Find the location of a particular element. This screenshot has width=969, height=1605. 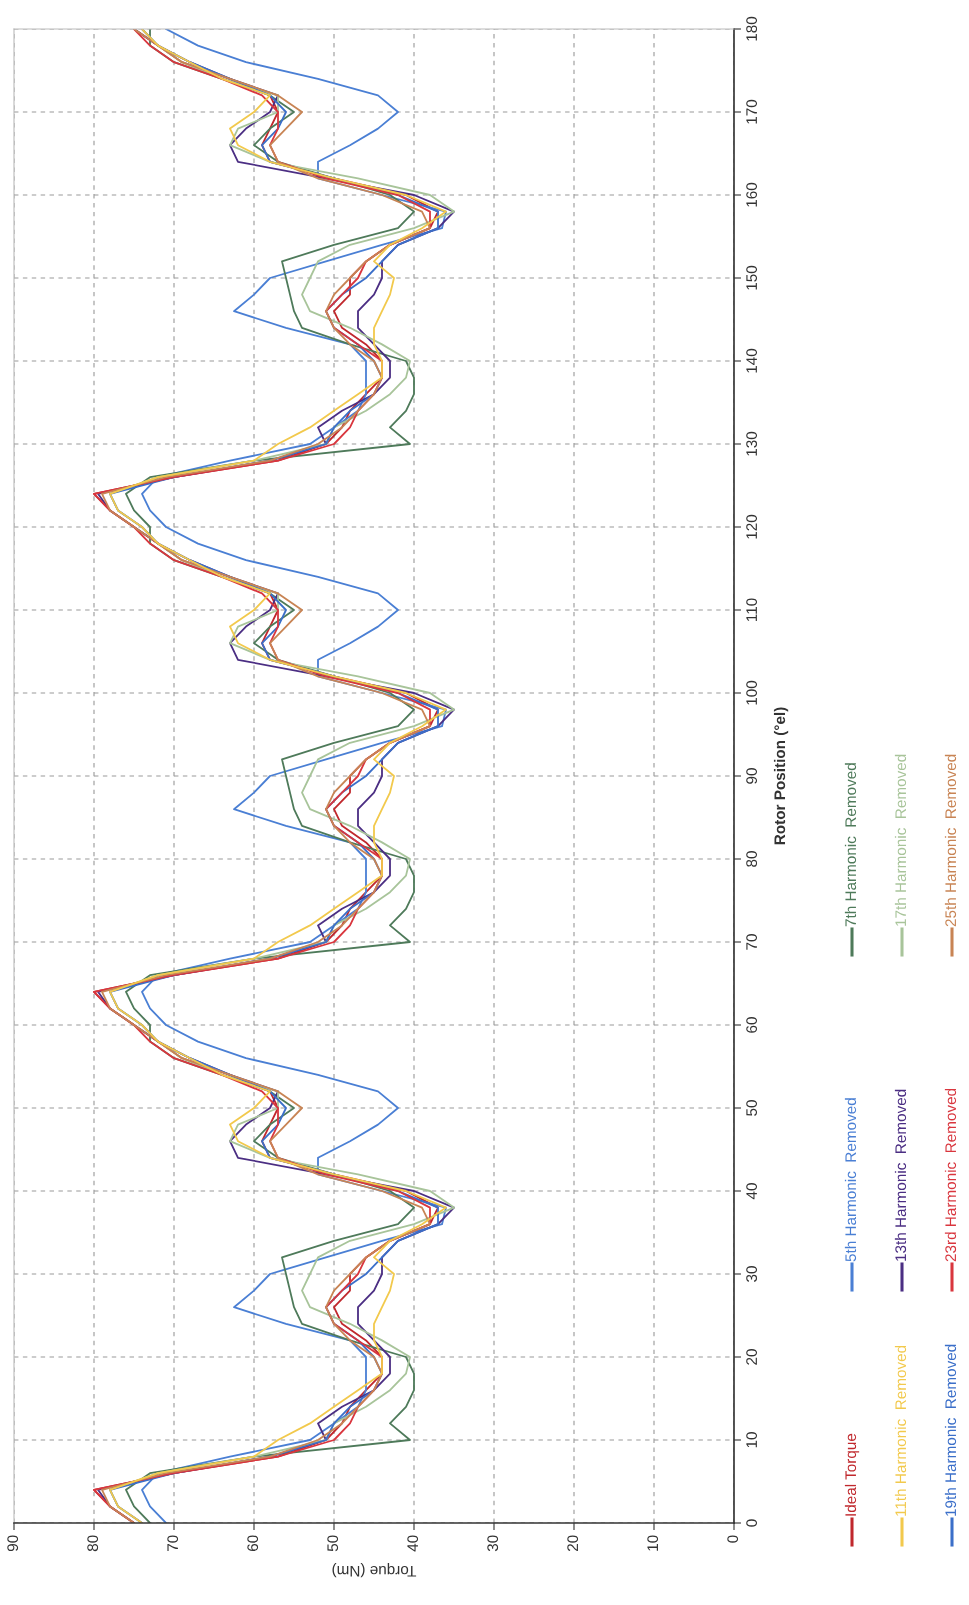

y-tick-label: 50 is located at coordinates (752, 1108).